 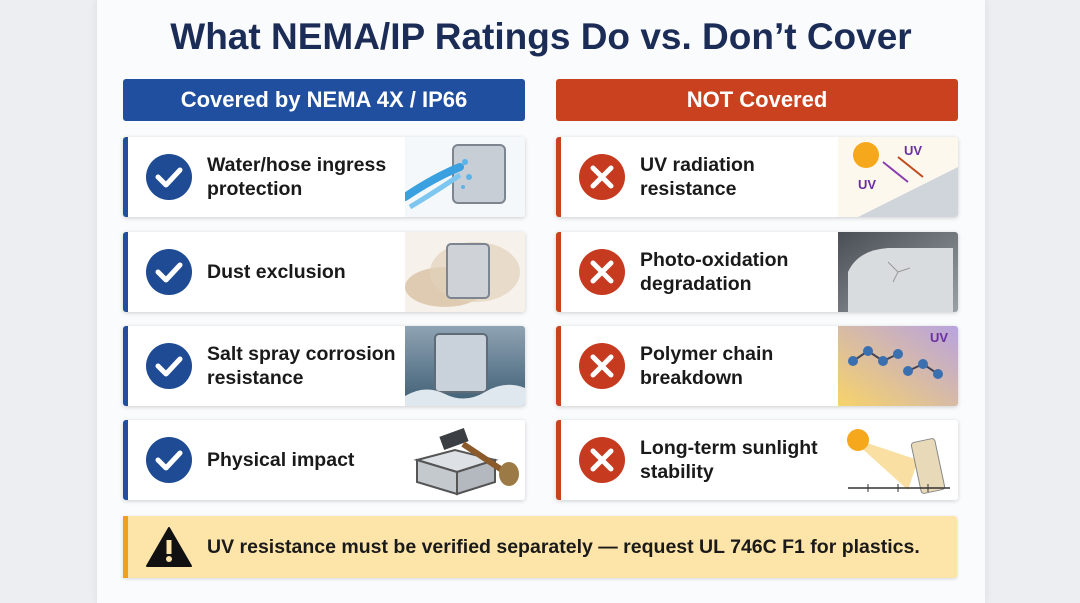 I want to click on covered-header: Covered by NEMA 4X / IP66, so click(x=324, y=100).